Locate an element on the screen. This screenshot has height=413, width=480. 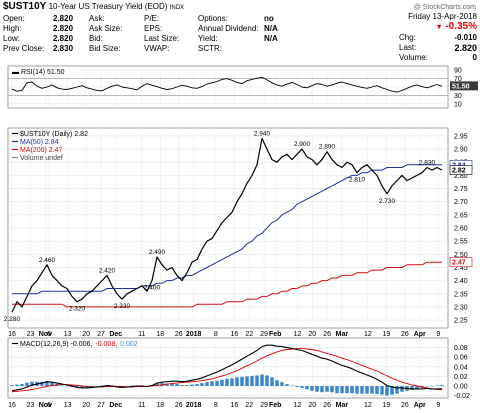
macd-x-axis-label: 29 is located at coordinates (264, 405).